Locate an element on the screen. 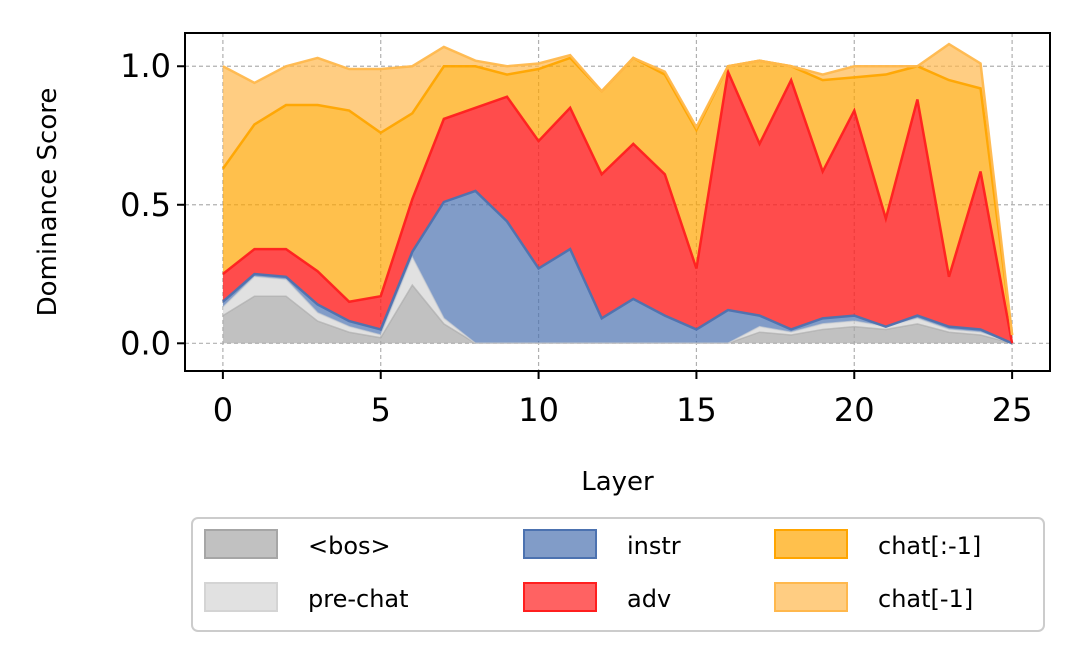  legend-label: chat[:-1] is located at coordinates (929, 546).